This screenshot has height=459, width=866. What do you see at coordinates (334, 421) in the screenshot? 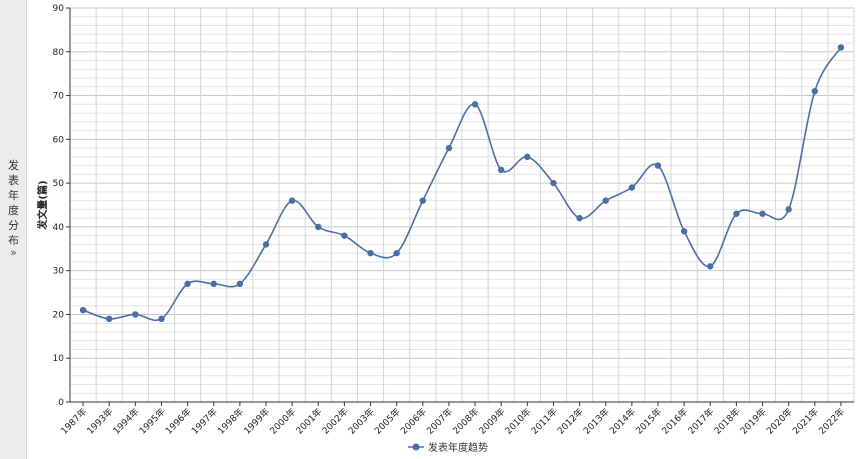
I see `x-tick-label: 2002年` at bounding box center [334, 421].